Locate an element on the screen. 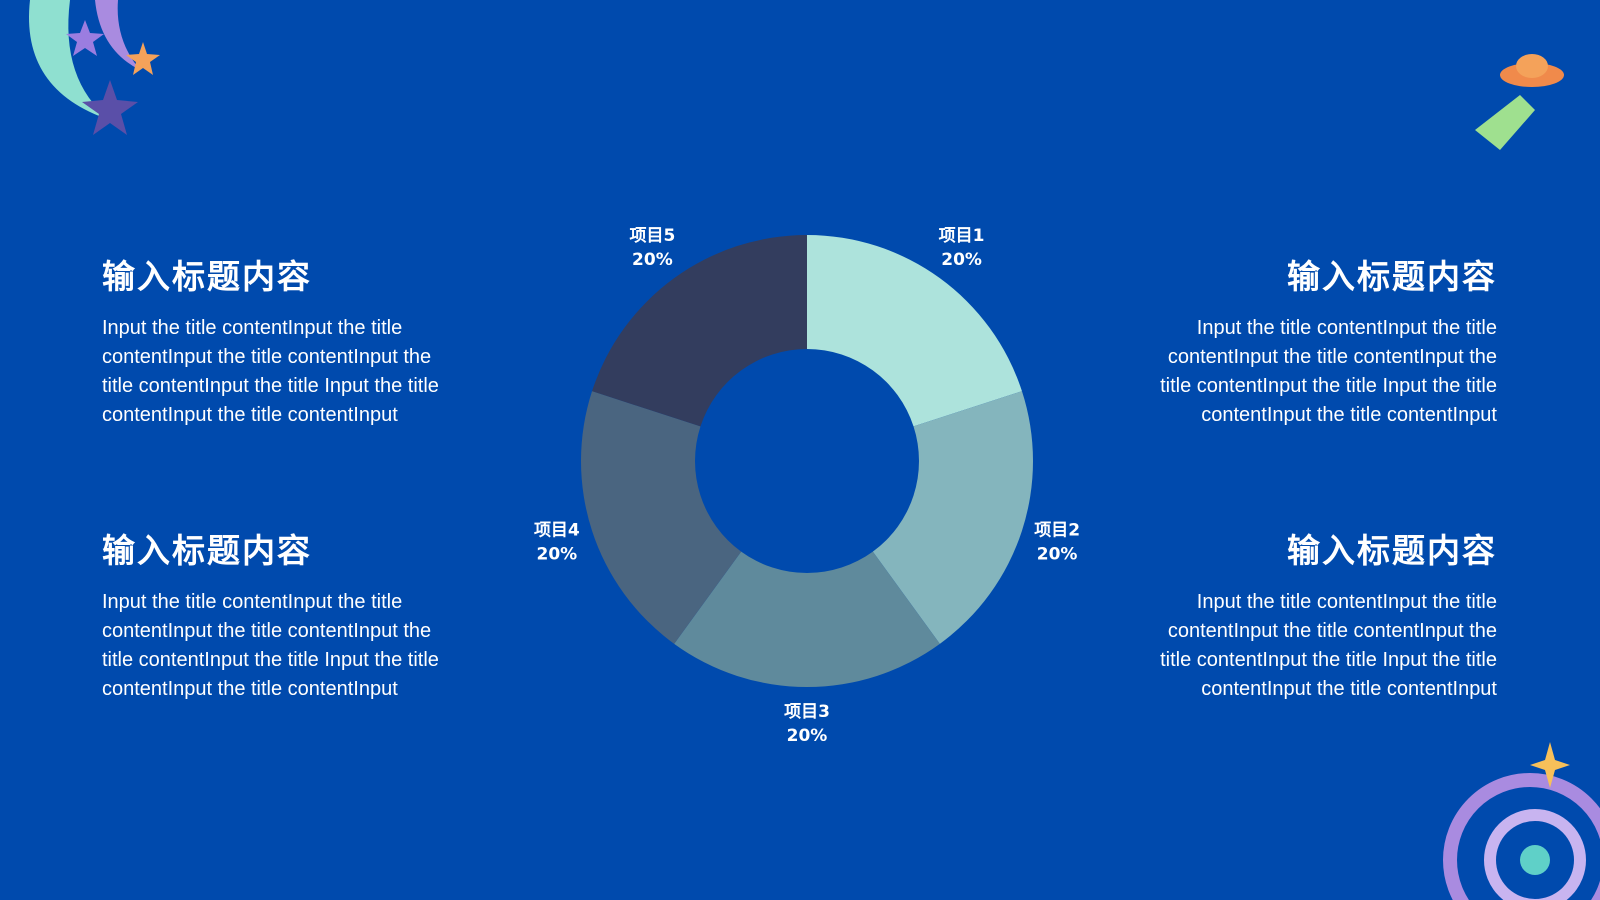  ufo-dome is located at coordinates (1532, 66).